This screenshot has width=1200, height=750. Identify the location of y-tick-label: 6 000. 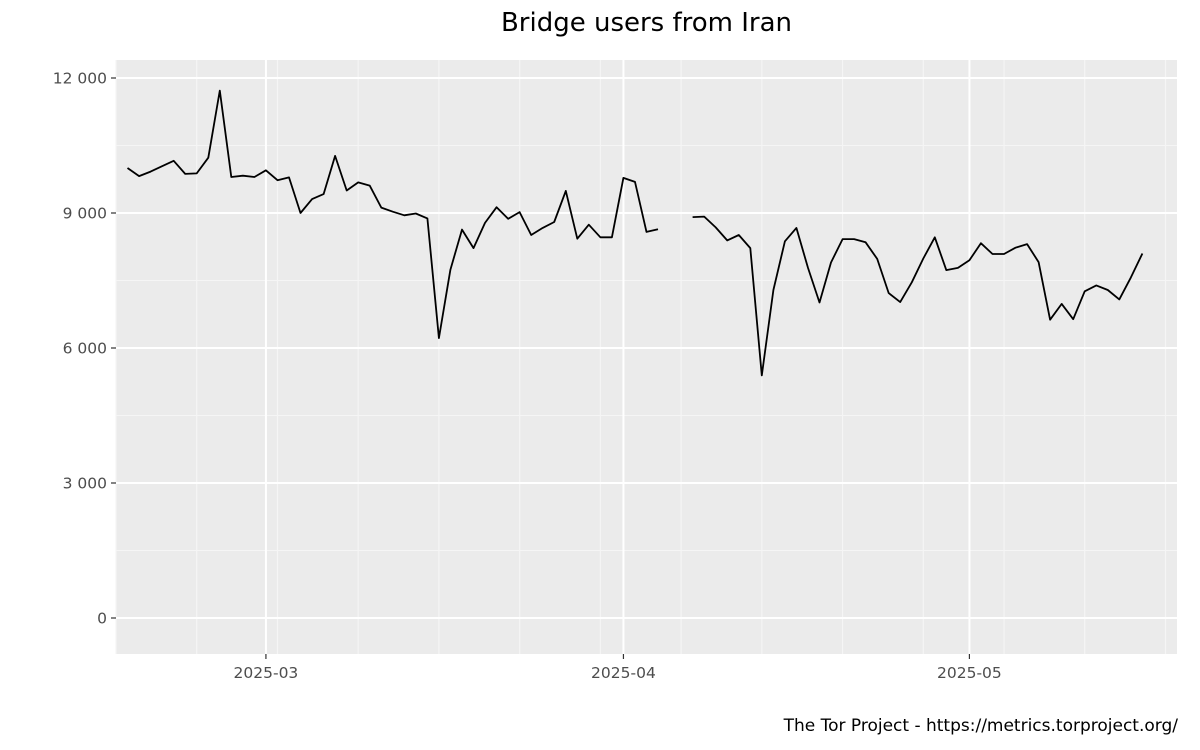
(85, 349).